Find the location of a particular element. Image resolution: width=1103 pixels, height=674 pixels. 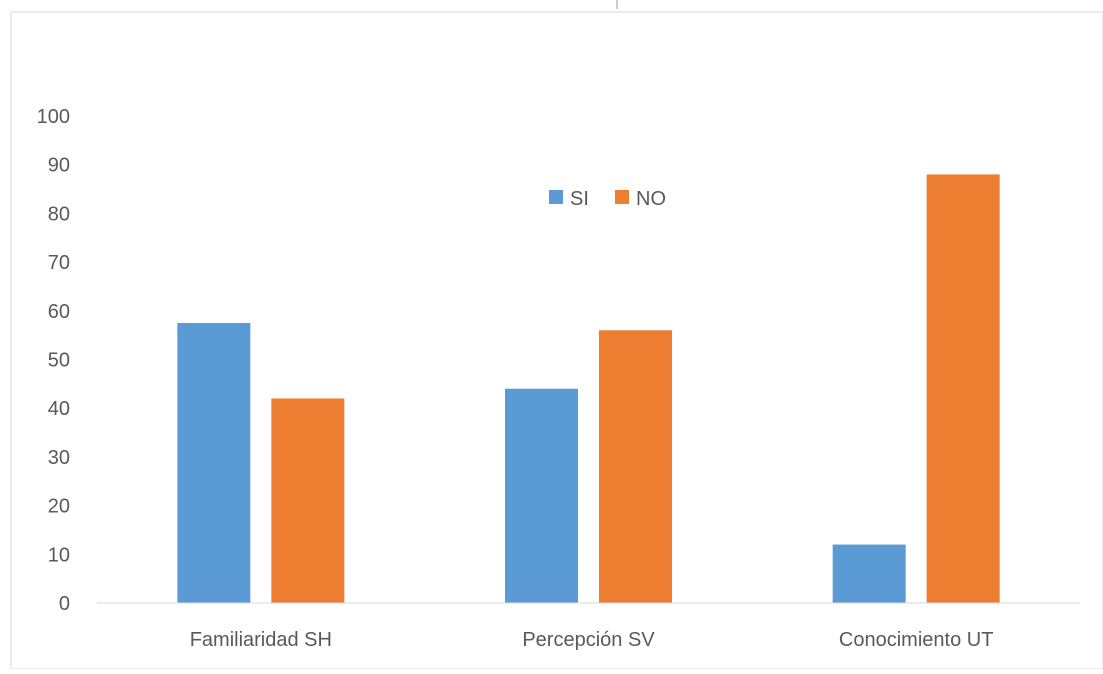

x-tick-label: Familiaridad SH is located at coordinates (261, 640).